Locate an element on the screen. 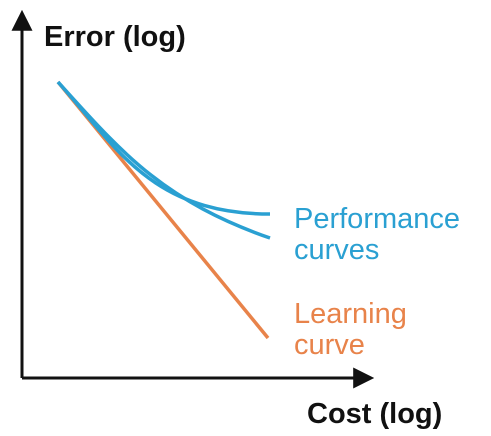 This screenshot has height=436, width=491. annotation-line: Learning is located at coordinates (350, 314).